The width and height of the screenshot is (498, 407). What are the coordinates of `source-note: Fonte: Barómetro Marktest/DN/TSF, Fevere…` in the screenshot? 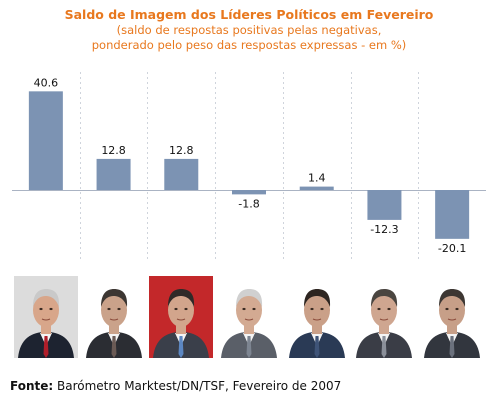 It's located at (175, 386).